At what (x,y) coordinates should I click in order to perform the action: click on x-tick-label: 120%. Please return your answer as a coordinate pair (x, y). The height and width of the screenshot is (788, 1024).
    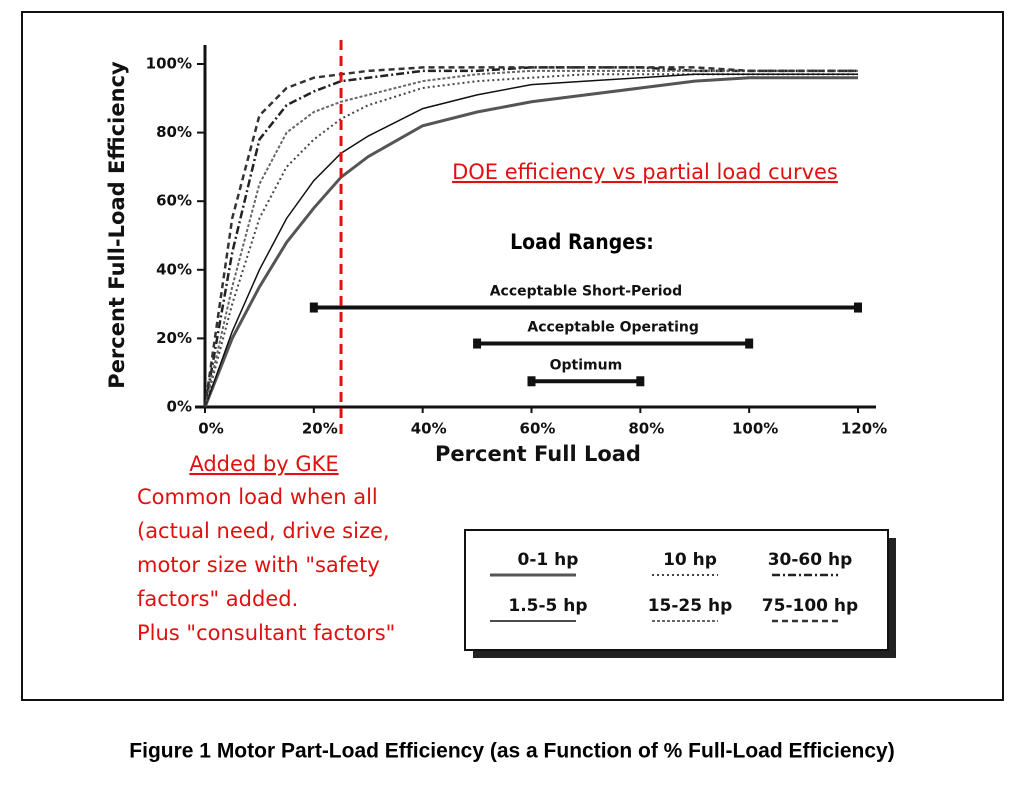
    Looking at the image, I should click on (864, 429).